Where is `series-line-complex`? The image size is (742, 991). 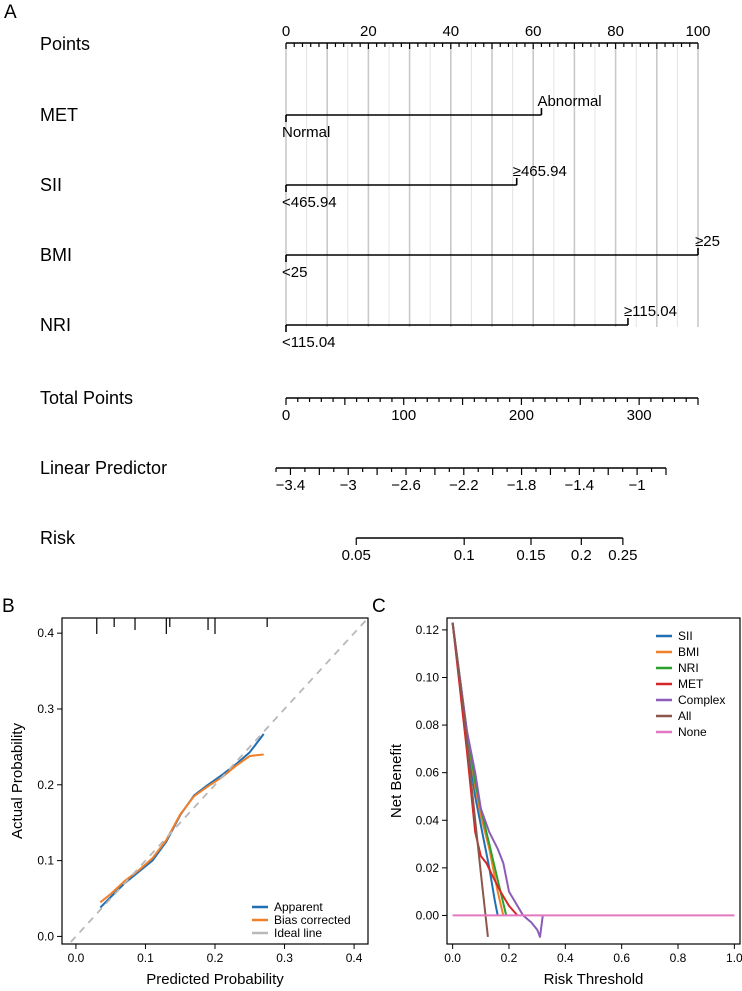
series-line-complex is located at coordinates (497, 780).